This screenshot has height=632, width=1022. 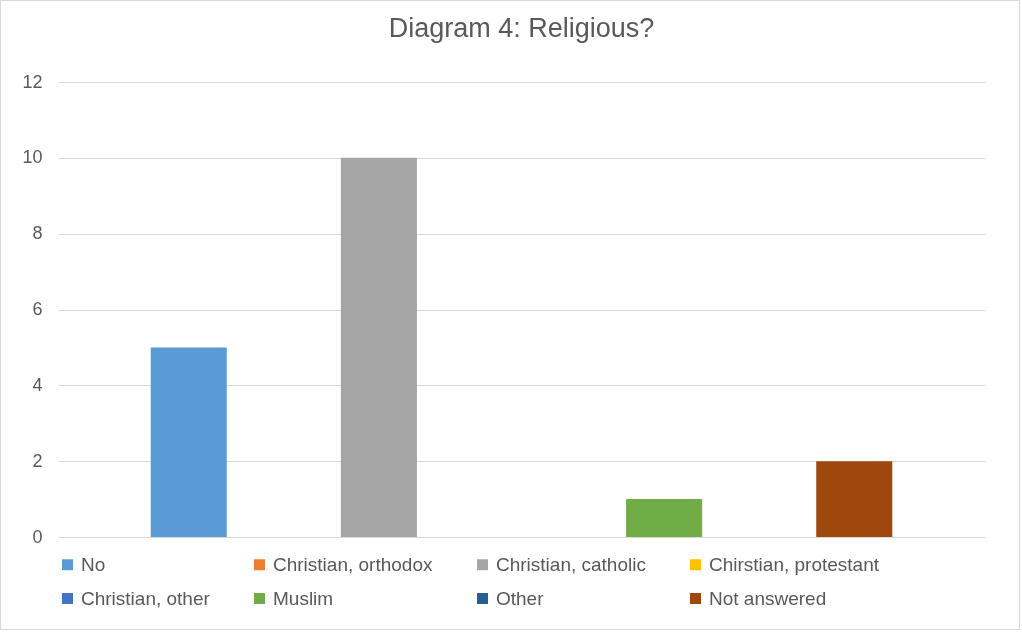 What do you see at coordinates (37, 536) in the screenshot?
I see `y-tick-label: 0` at bounding box center [37, 536].